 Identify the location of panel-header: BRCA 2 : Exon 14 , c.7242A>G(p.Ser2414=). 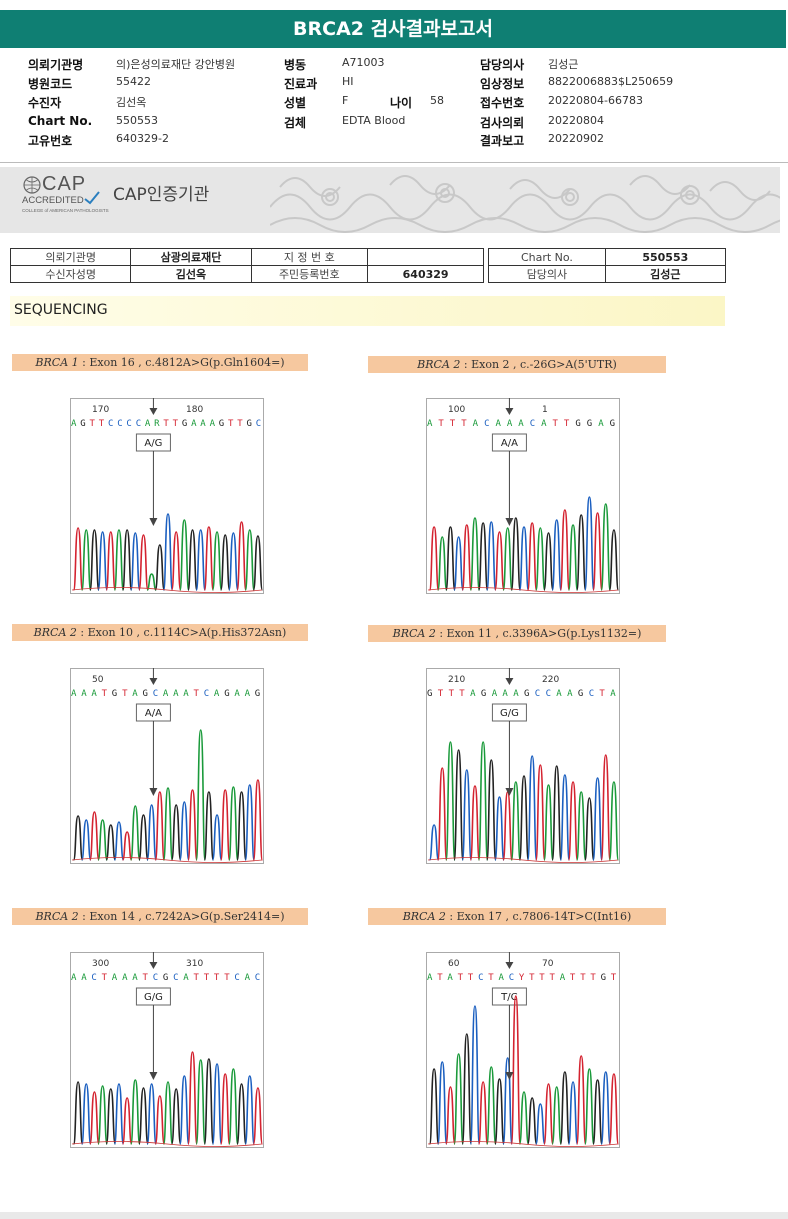
(160, 916).